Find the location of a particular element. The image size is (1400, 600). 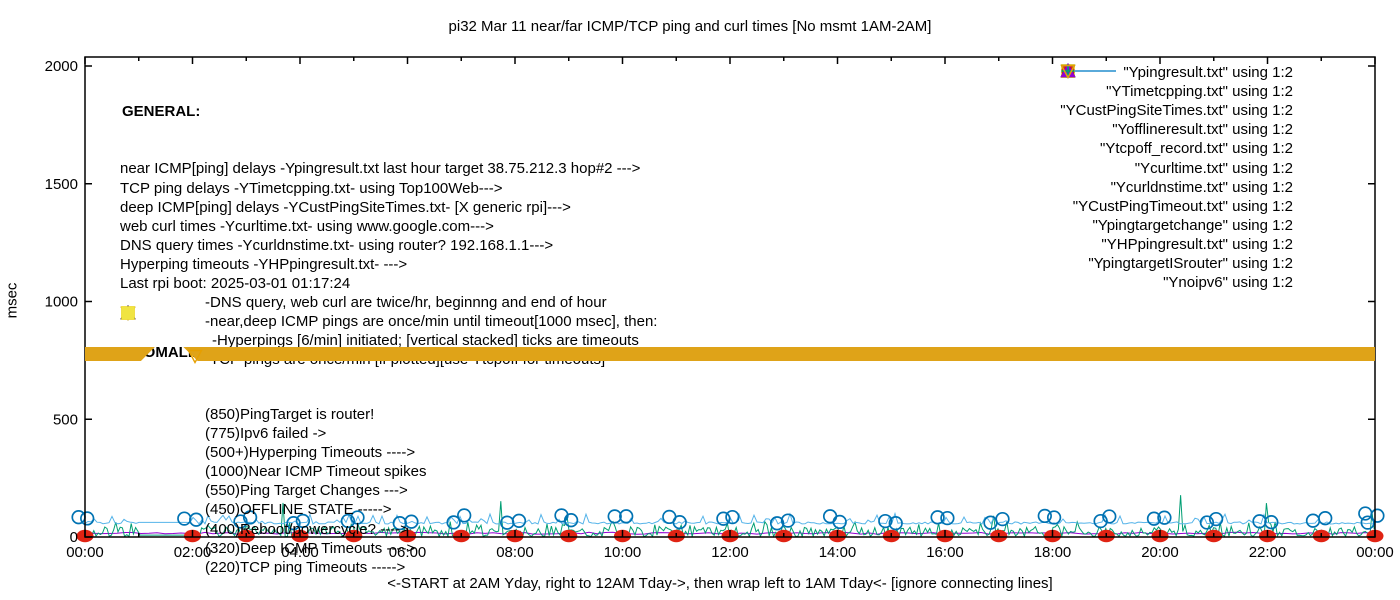

legend-entry: "Ypingtargetchange" using 1:2 is located at coordinates (1212, 149).